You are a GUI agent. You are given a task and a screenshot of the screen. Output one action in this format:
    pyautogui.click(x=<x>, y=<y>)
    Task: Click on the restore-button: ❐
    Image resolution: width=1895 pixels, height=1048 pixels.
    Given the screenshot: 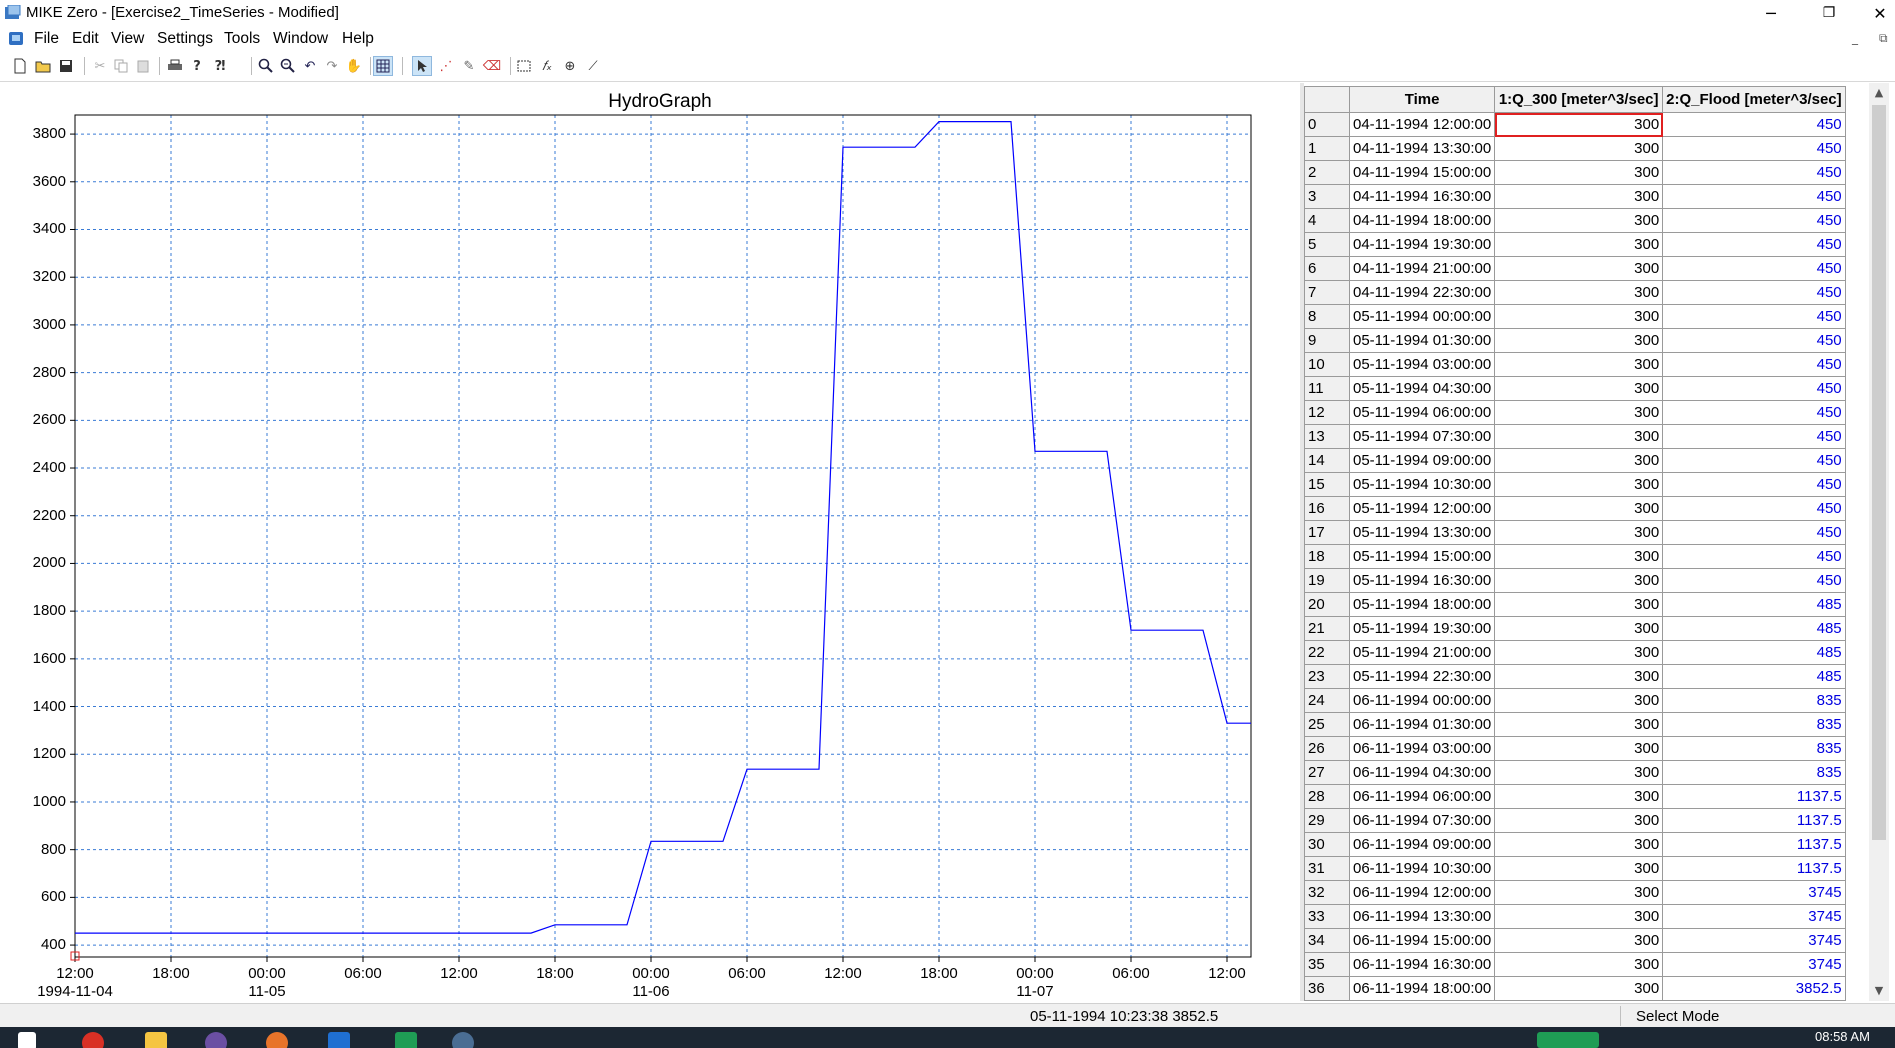 What is the action you would take?
    pyautogui.click(x=1829, y=13)
    